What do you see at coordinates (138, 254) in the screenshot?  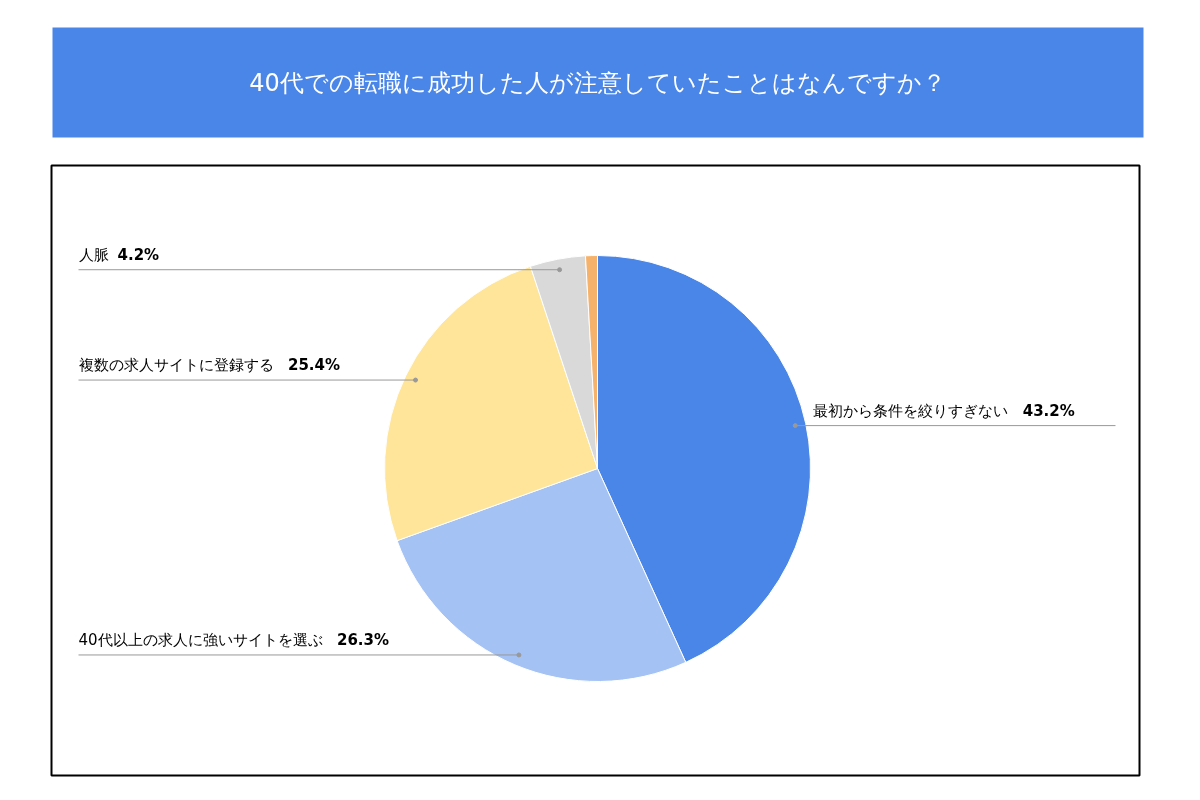 I see `data-label: 4.2%` at bounding box center [138, 254].